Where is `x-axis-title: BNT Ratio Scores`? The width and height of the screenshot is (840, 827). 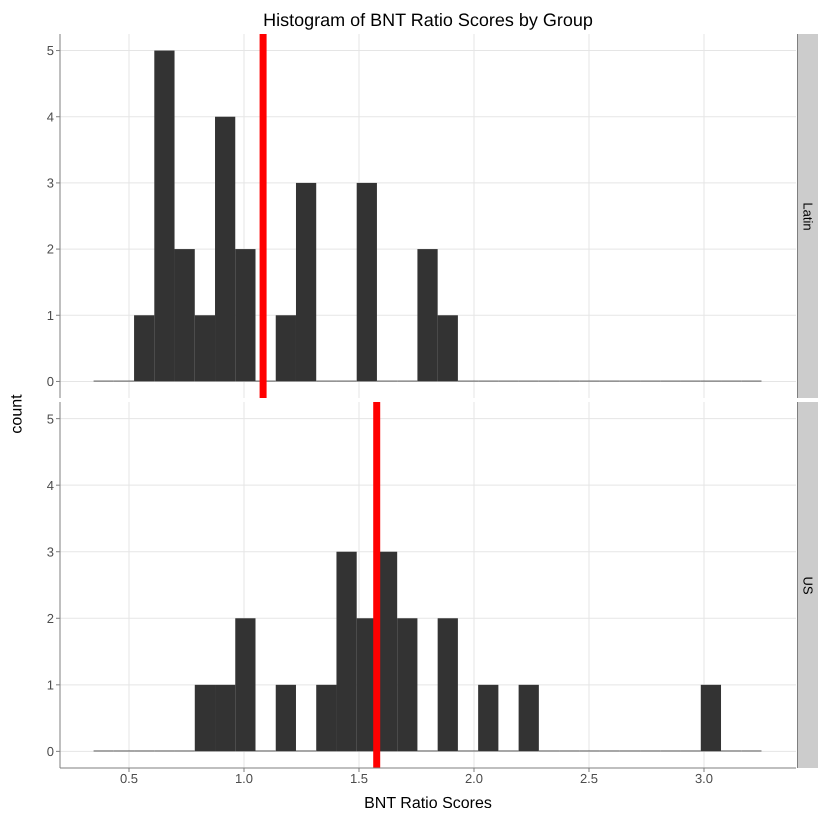 x-axis-title: BNT Ratio Scores is located at coordinates (428, 803).